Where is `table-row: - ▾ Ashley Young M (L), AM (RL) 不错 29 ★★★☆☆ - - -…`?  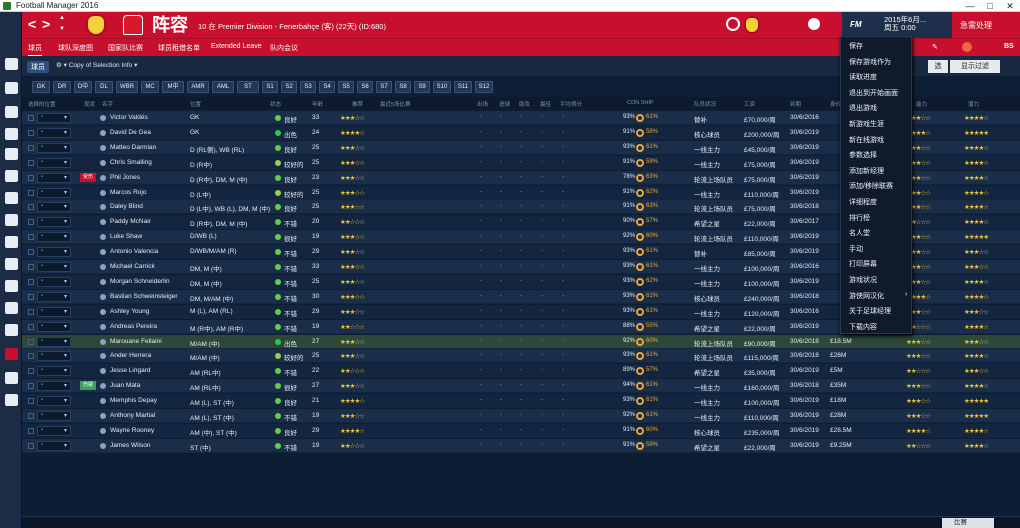
table-row: - ▾ Ashley Young M (L), AM (RL) 不错 29 ★★★☆☆ - - -… is located at coordinates (521, 311).